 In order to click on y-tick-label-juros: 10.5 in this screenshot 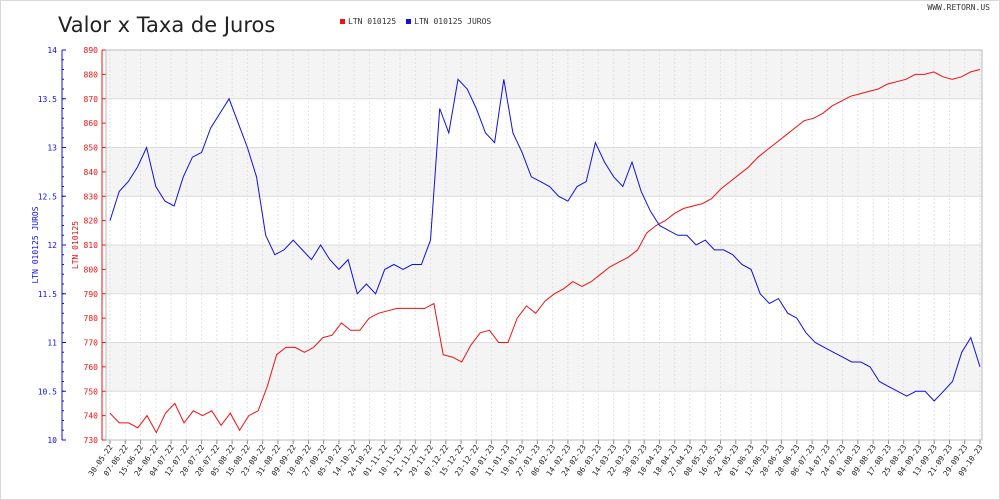, I will do `click(47, 391)`.